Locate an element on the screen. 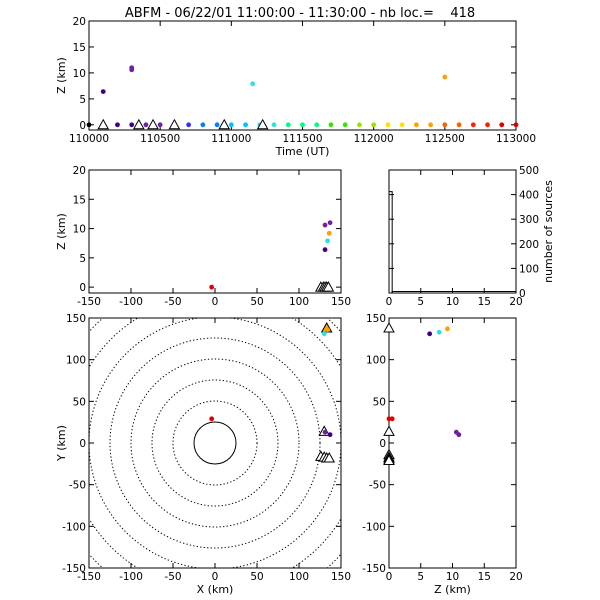  y-axis-label: Z (km) is located at coordinates (61, 231).